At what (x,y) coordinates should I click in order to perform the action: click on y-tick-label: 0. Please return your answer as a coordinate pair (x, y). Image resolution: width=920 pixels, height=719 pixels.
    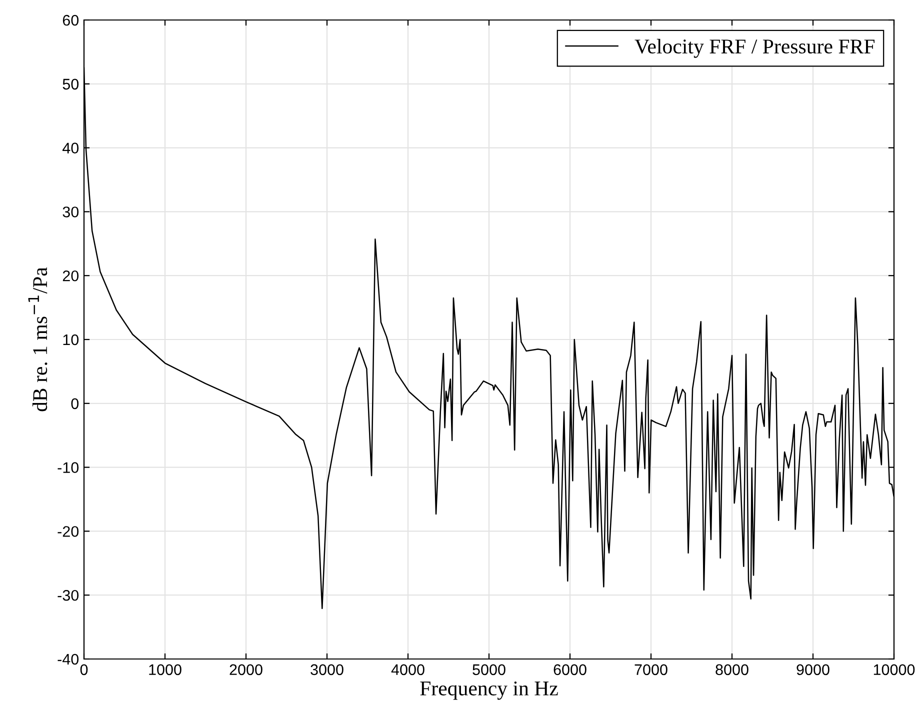
    Looking at the image, I should click on (75, 404).